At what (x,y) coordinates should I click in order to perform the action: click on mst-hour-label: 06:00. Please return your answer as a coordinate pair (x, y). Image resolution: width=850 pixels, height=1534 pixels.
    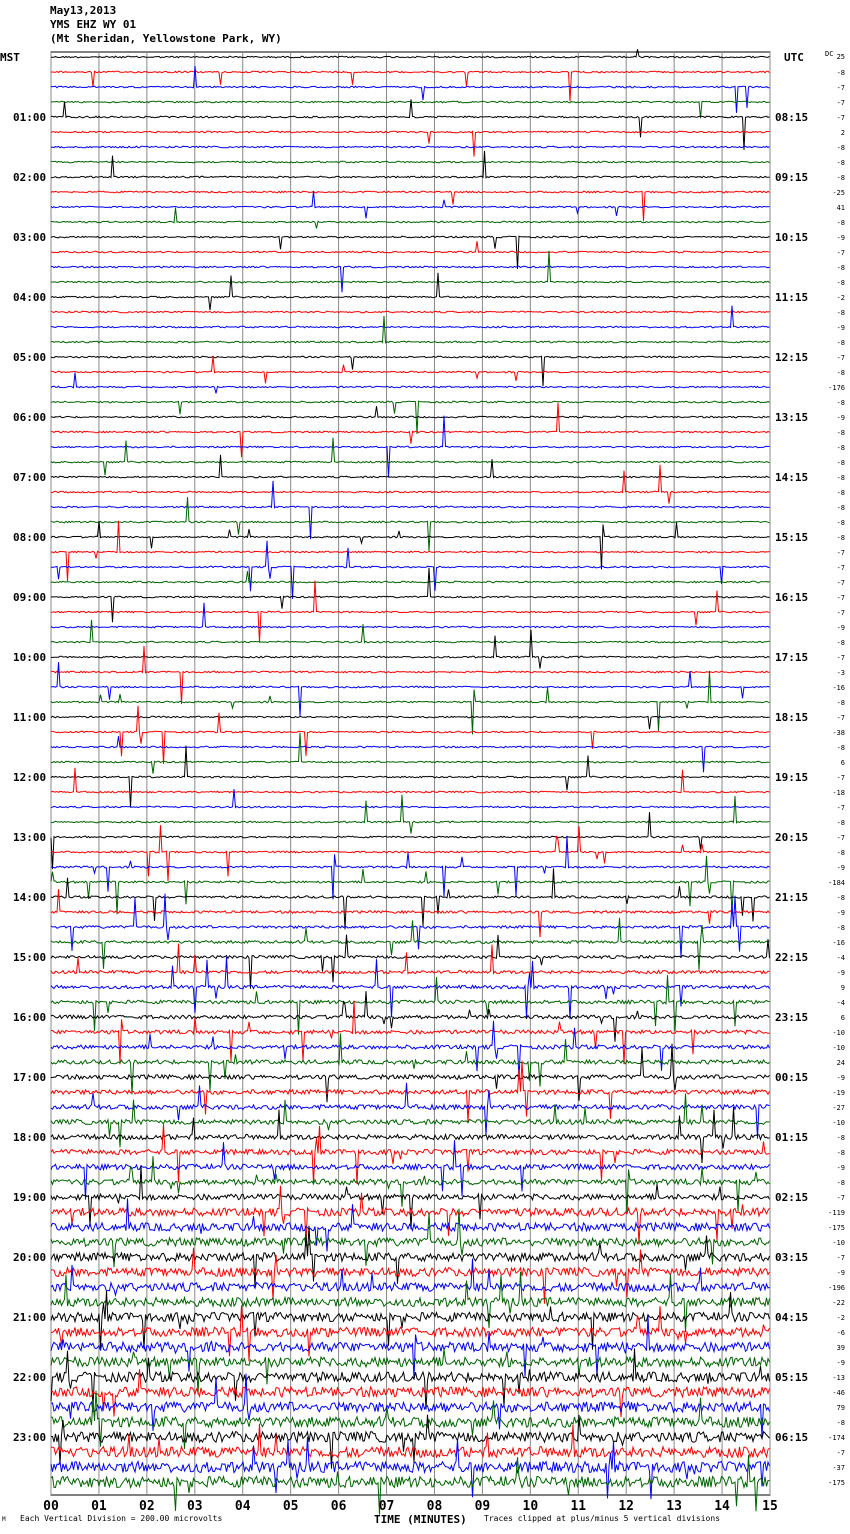
    Looking at the image, I should click on (29, 417).